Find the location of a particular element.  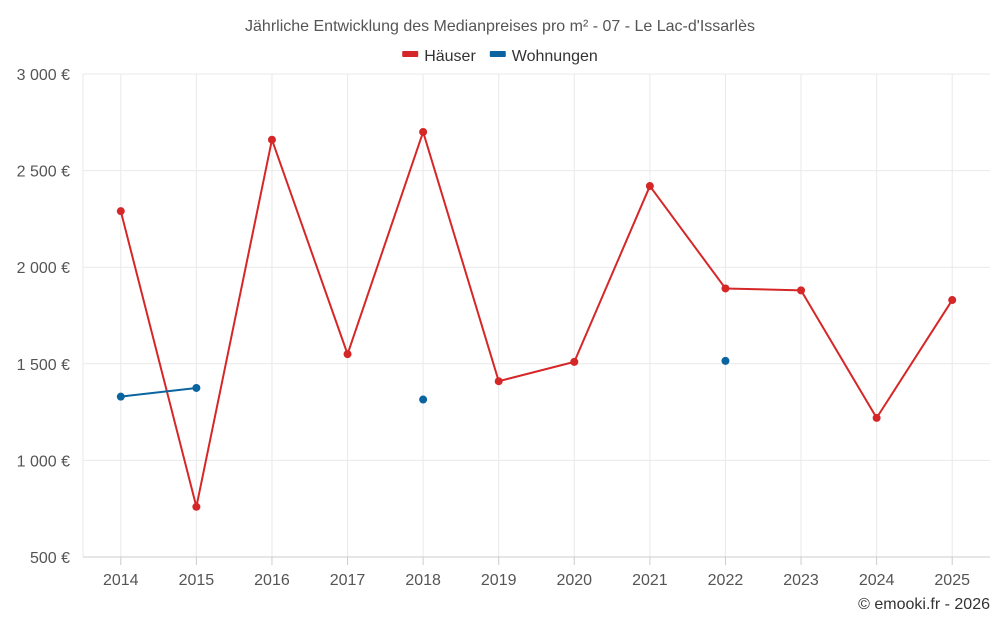

legend: Häuser Wohnungen is located at coordinates (500, 56).